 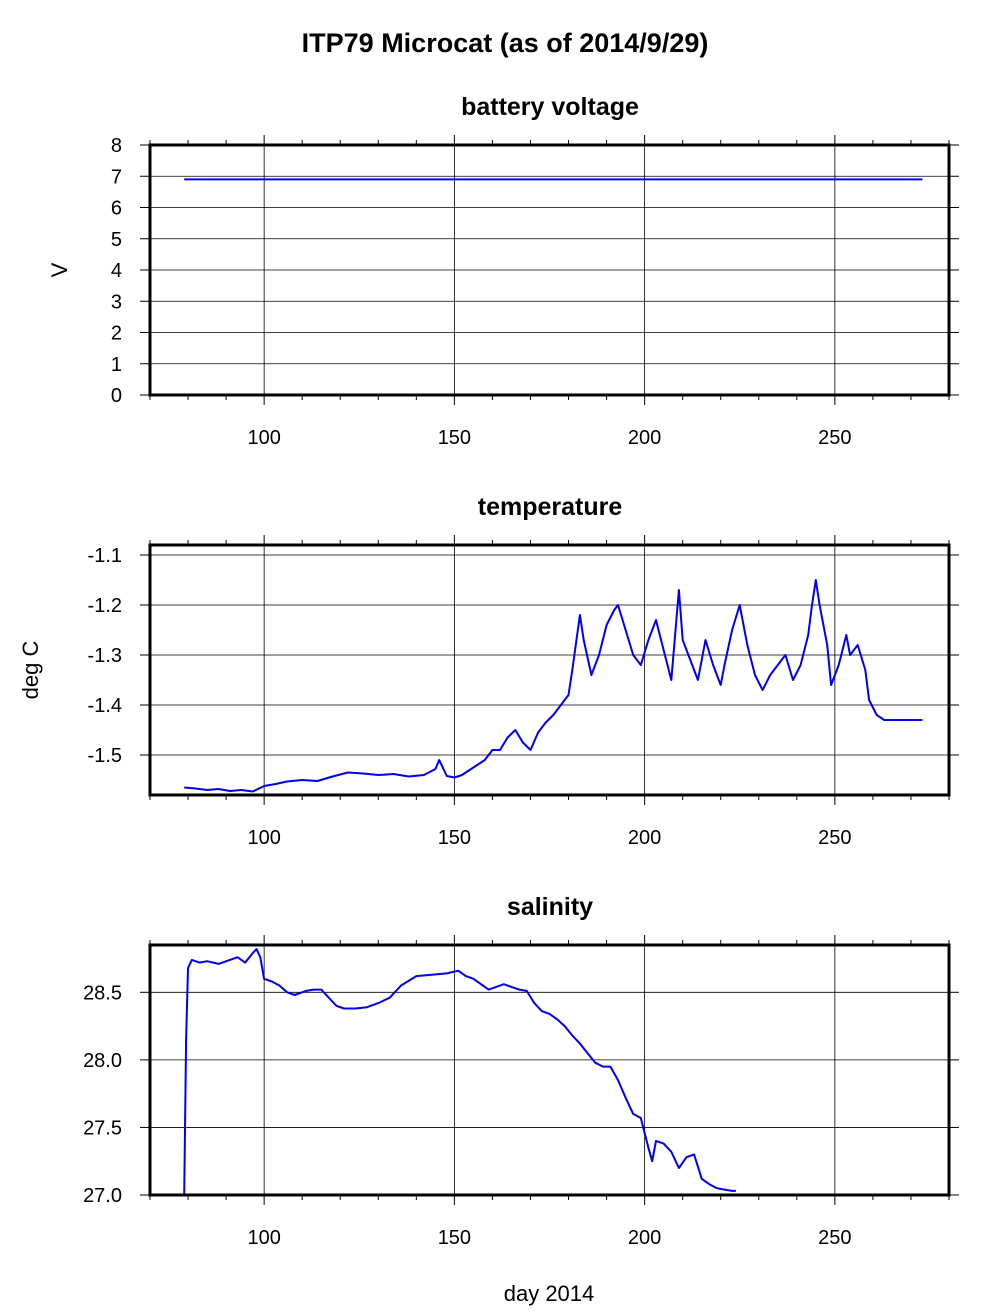 I want to click on y-tick-label: -1.4, so click(x=105, y=706).